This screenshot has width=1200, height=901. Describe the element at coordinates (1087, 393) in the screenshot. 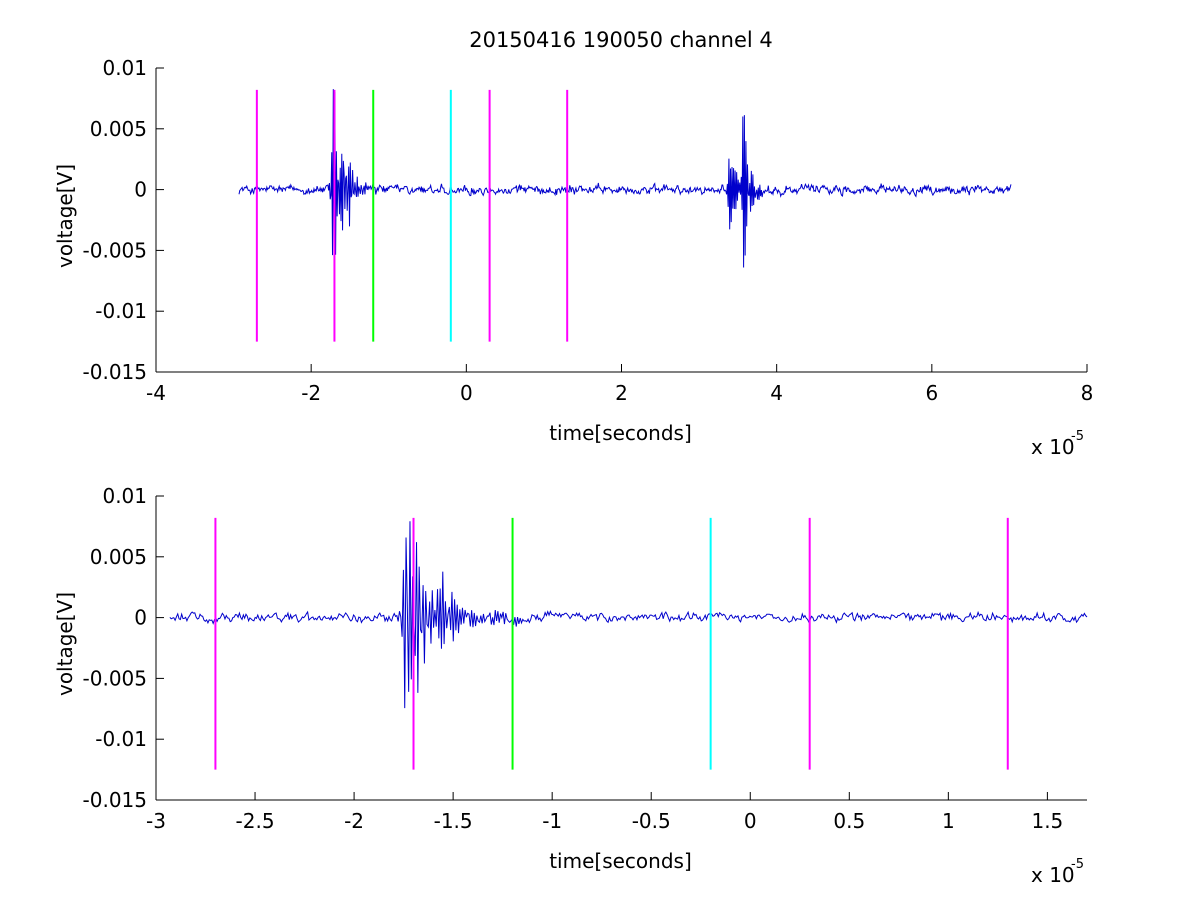

I see `x-tick-label: 8` at that location.